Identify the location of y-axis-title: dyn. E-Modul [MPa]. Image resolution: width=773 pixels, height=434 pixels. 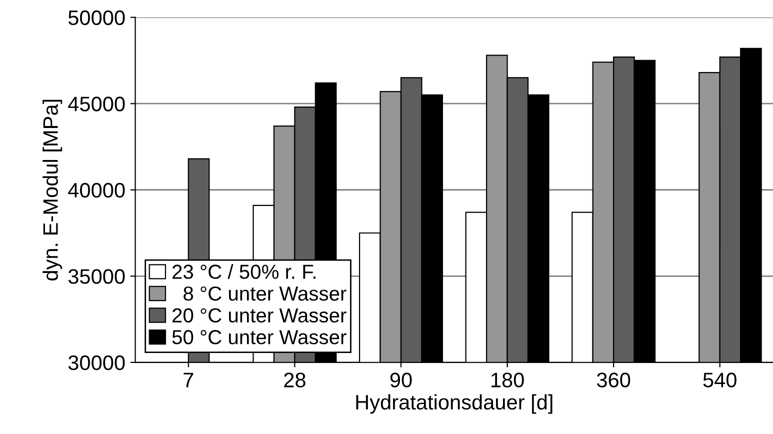
(52, 190).